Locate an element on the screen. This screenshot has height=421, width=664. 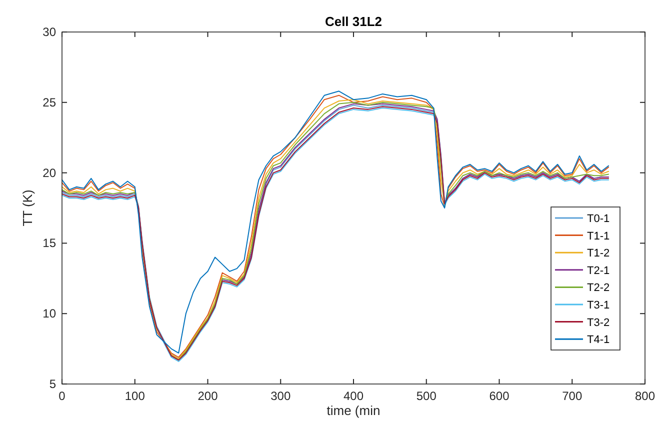
x-tick-label: 800 is located at coordinates (645, 396).